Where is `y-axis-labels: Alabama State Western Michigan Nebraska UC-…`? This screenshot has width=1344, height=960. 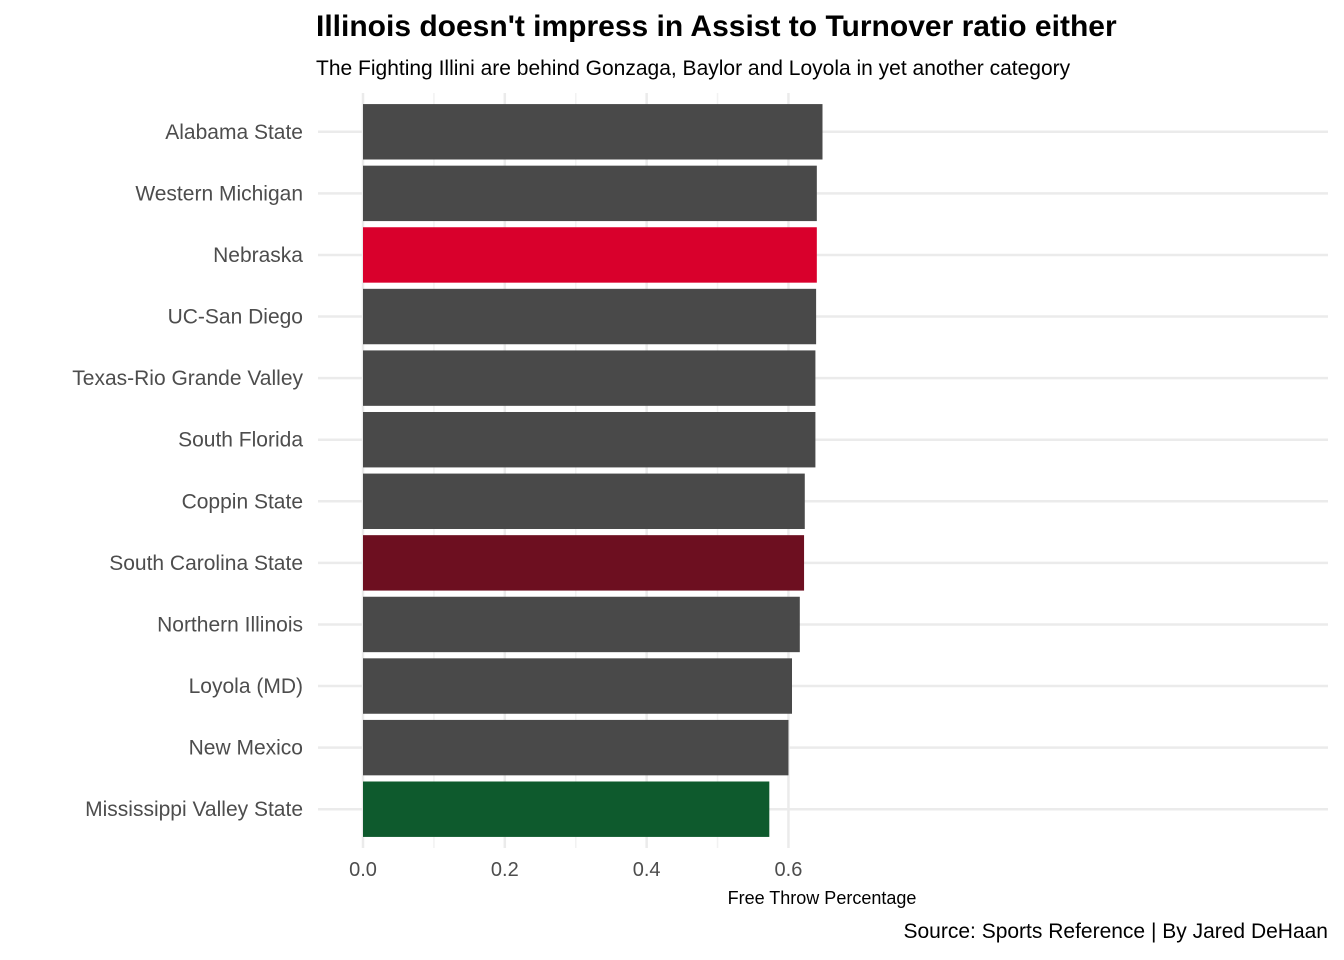
y-axis-labels: Alabama State Western Michigan Nebraska UC-… is located at coordinates (187, 471).